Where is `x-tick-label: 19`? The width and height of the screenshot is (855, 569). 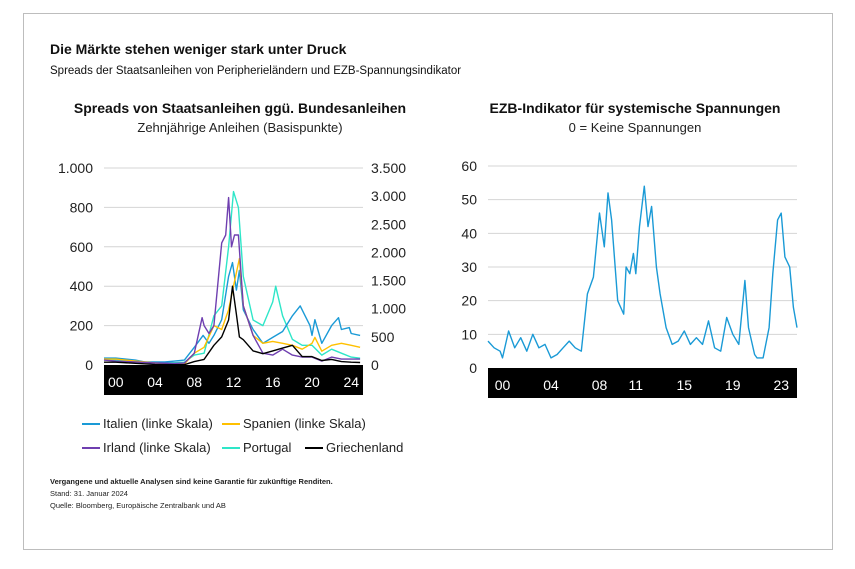
x-tick-label: 19 is located at coordinates (733, 385).